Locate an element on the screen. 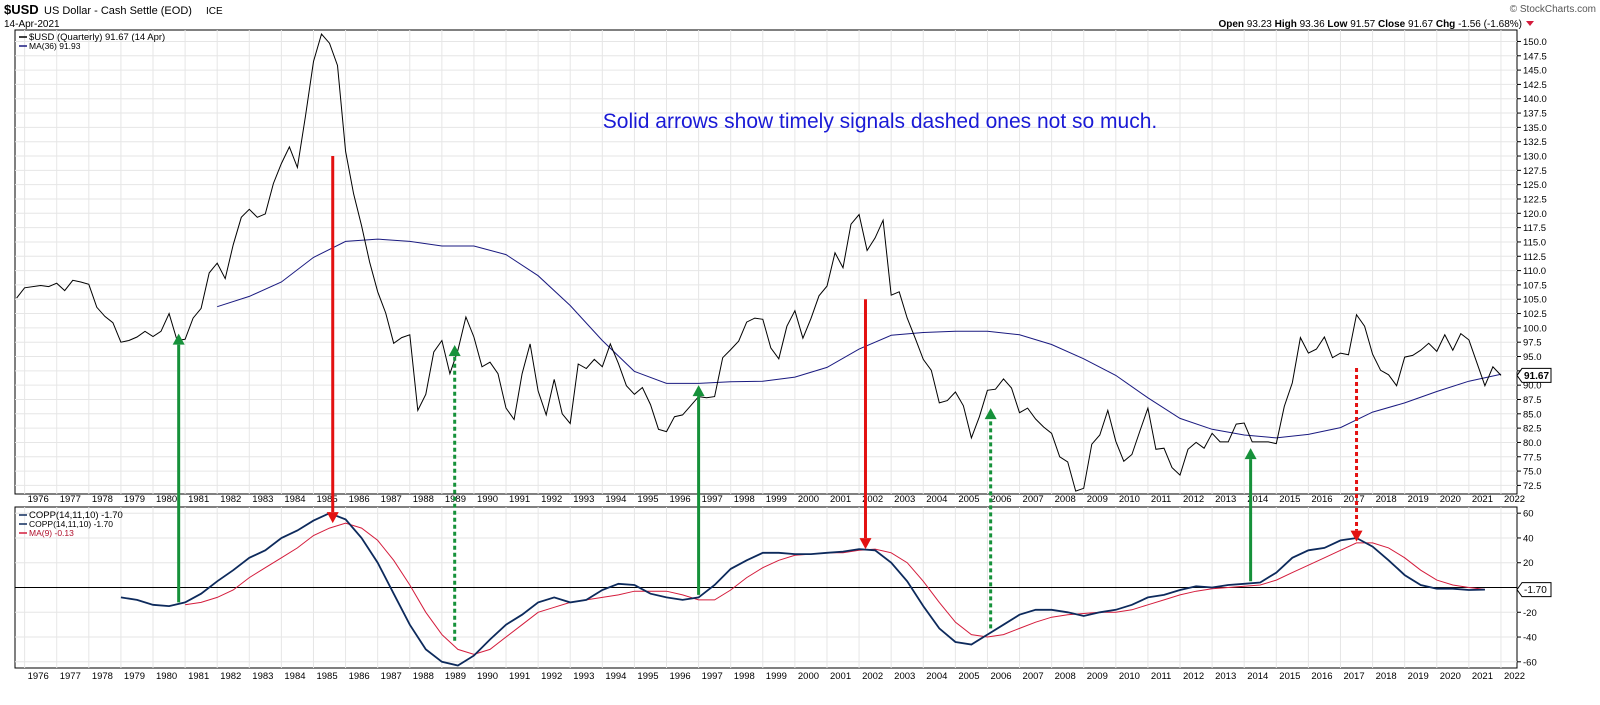  x-tick-label-bottom: 1984 is located at coordinates (294, 676).